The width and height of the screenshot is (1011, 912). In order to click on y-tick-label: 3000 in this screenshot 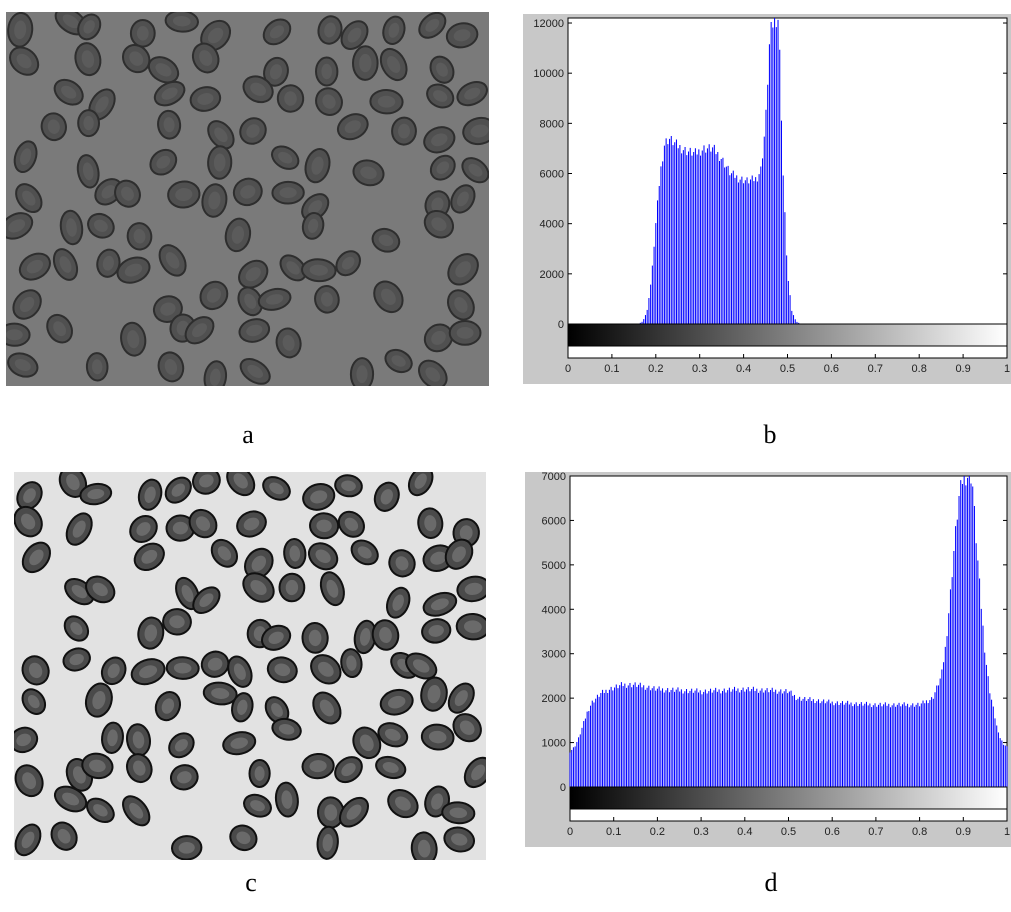, I will do `click(554, 655)`.